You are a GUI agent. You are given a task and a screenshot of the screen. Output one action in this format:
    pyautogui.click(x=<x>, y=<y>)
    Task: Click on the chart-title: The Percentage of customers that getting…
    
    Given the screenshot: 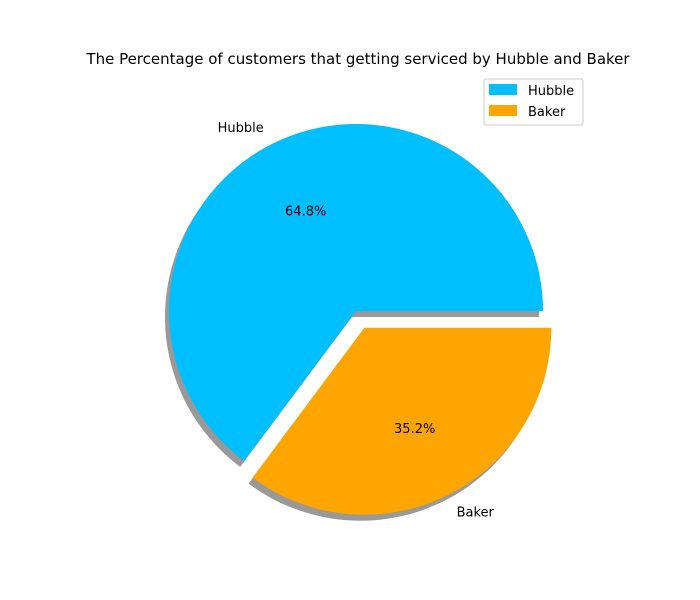 What is the action you would take?
    pyautogui.click(x=357, y=59)
    